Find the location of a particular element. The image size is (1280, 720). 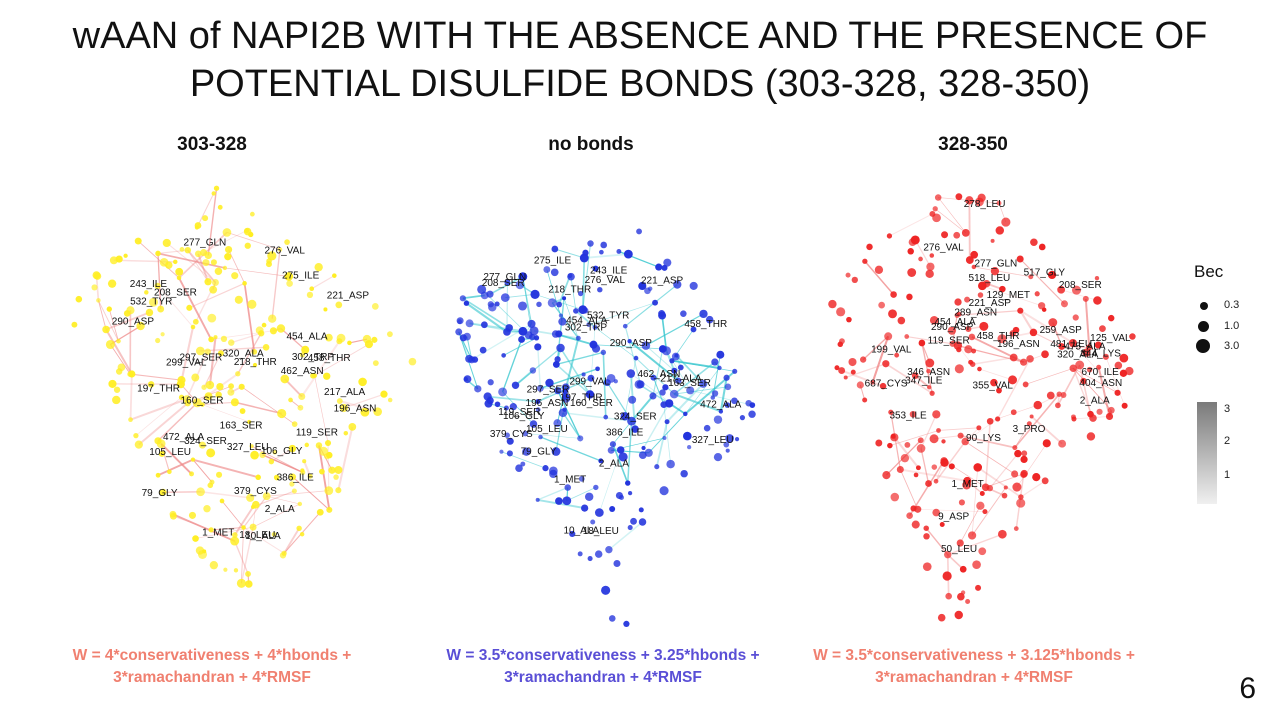

residue-label: 276_VAL is located at coordinates (284, 251).